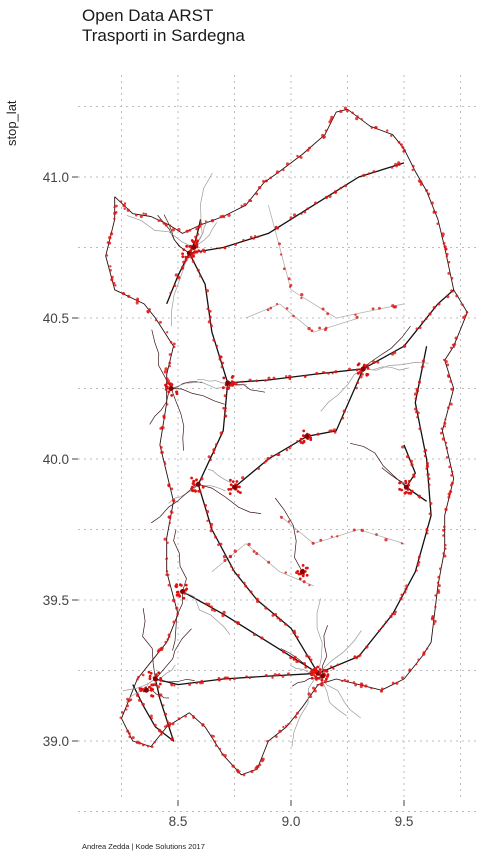 This screenshot has height=858, width=485. I want to click on y-tick-label: 40.0, so click(56, 459).